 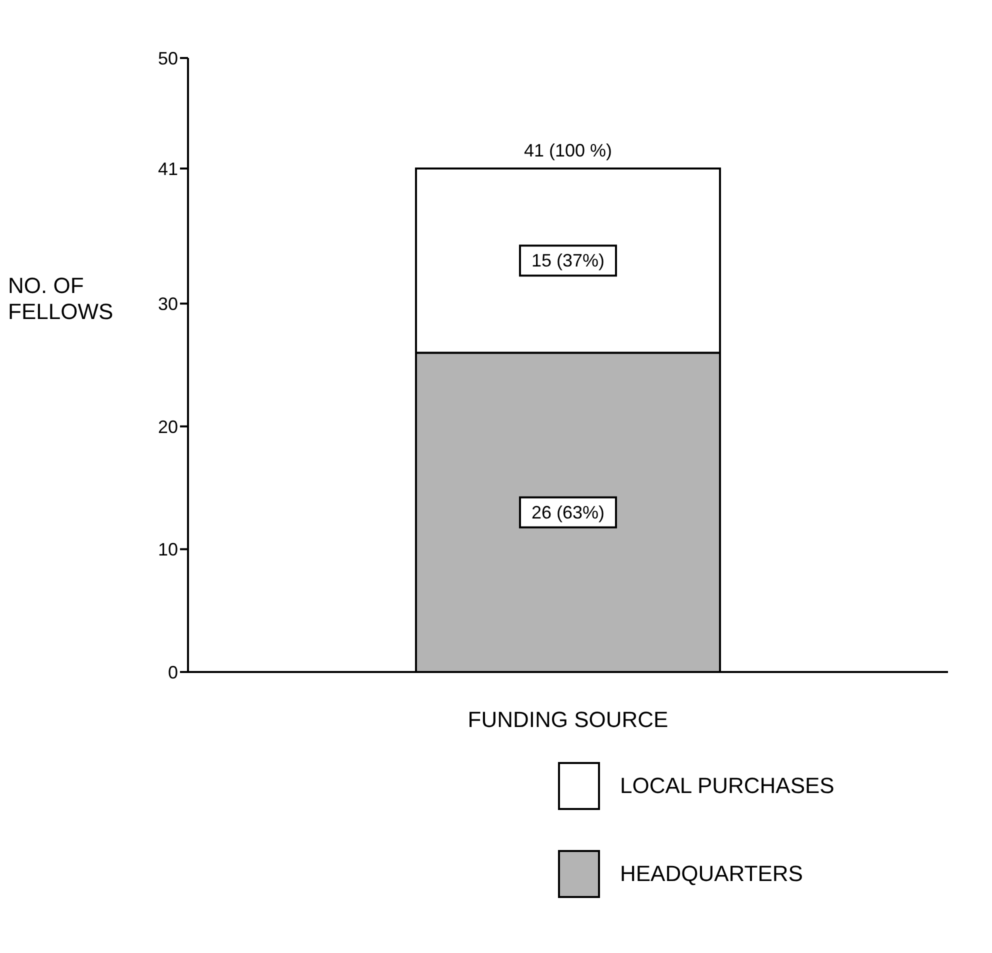 I want to click on legend-label: HEADQUARTERS, so click(x=711, y=874).